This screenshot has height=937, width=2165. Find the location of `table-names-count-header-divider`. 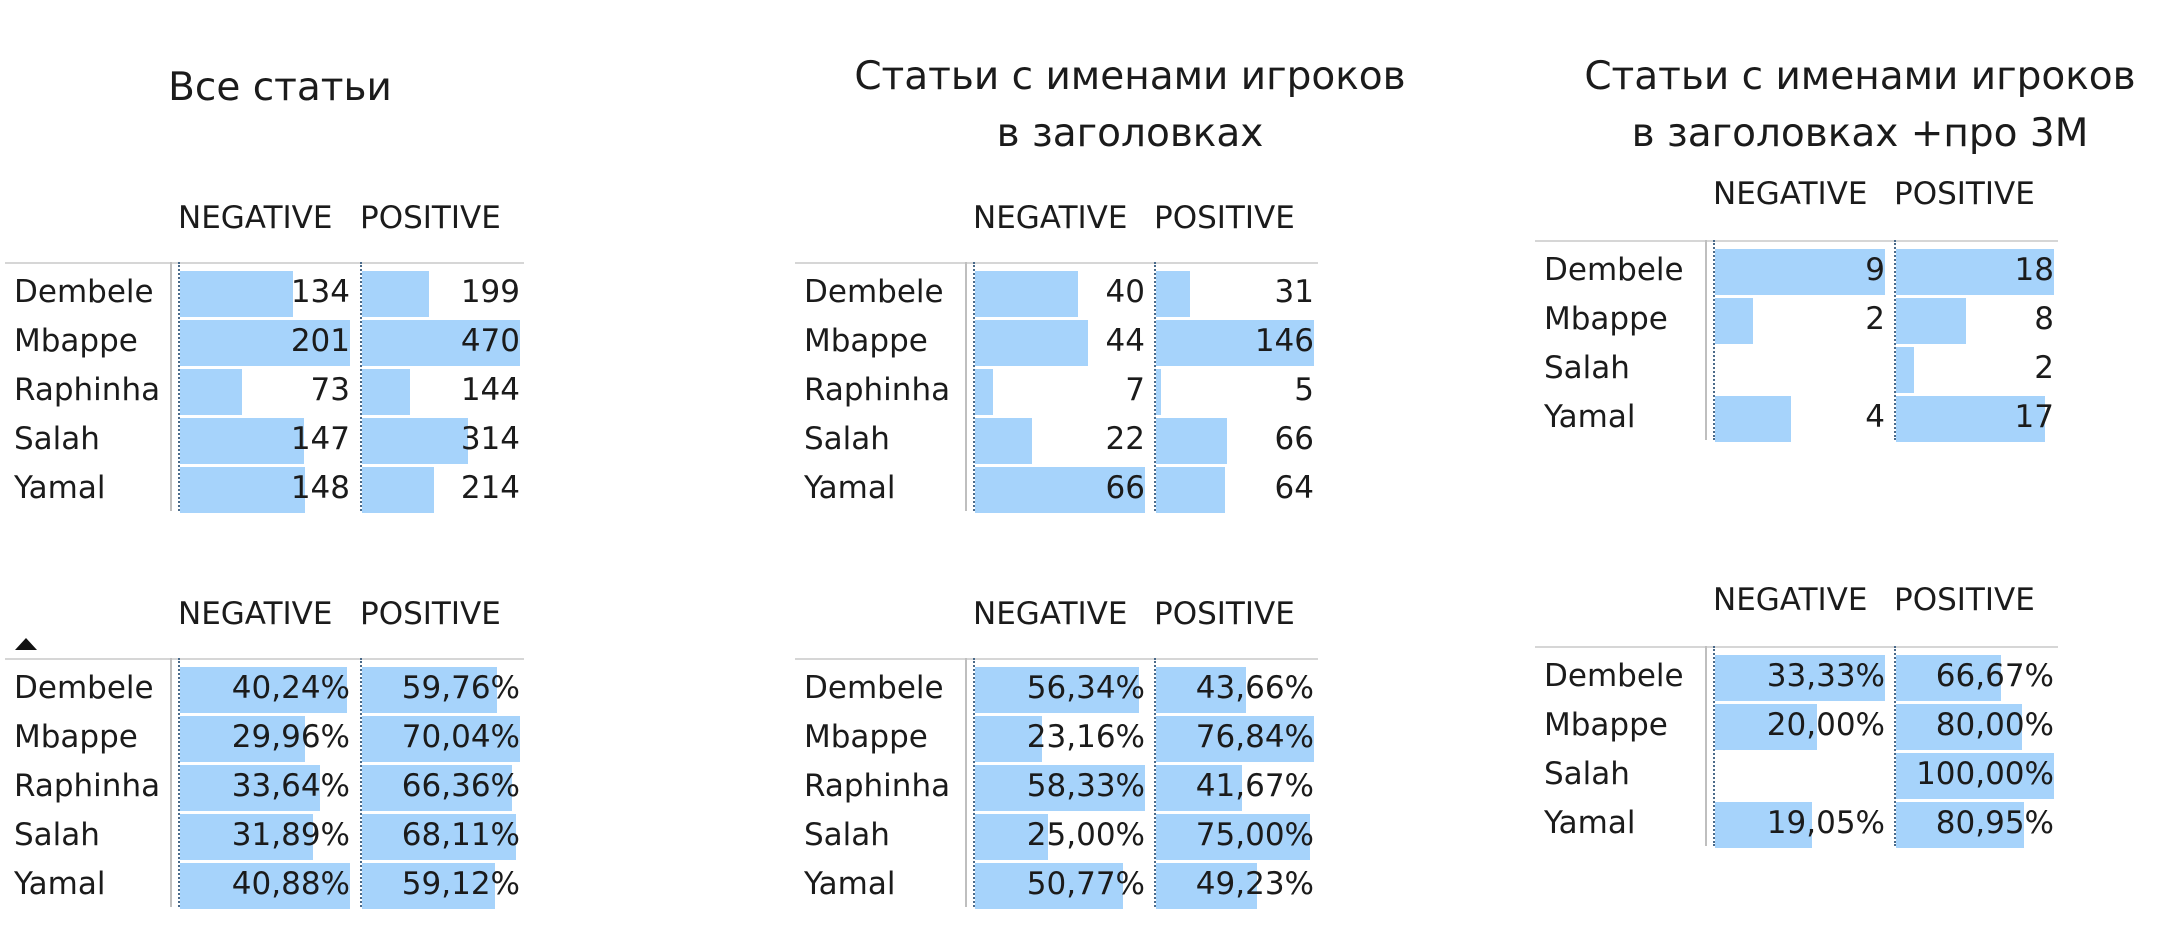

table-names-count-header-divider is located at coordinates (1056, 263).